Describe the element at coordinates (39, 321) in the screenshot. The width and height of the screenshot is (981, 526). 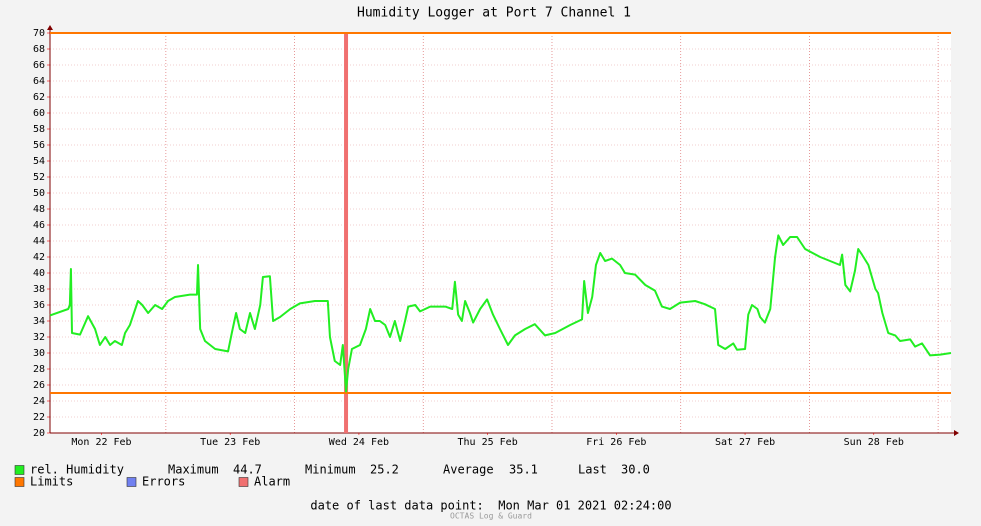
I see `y-tick-label: 34` at that location.